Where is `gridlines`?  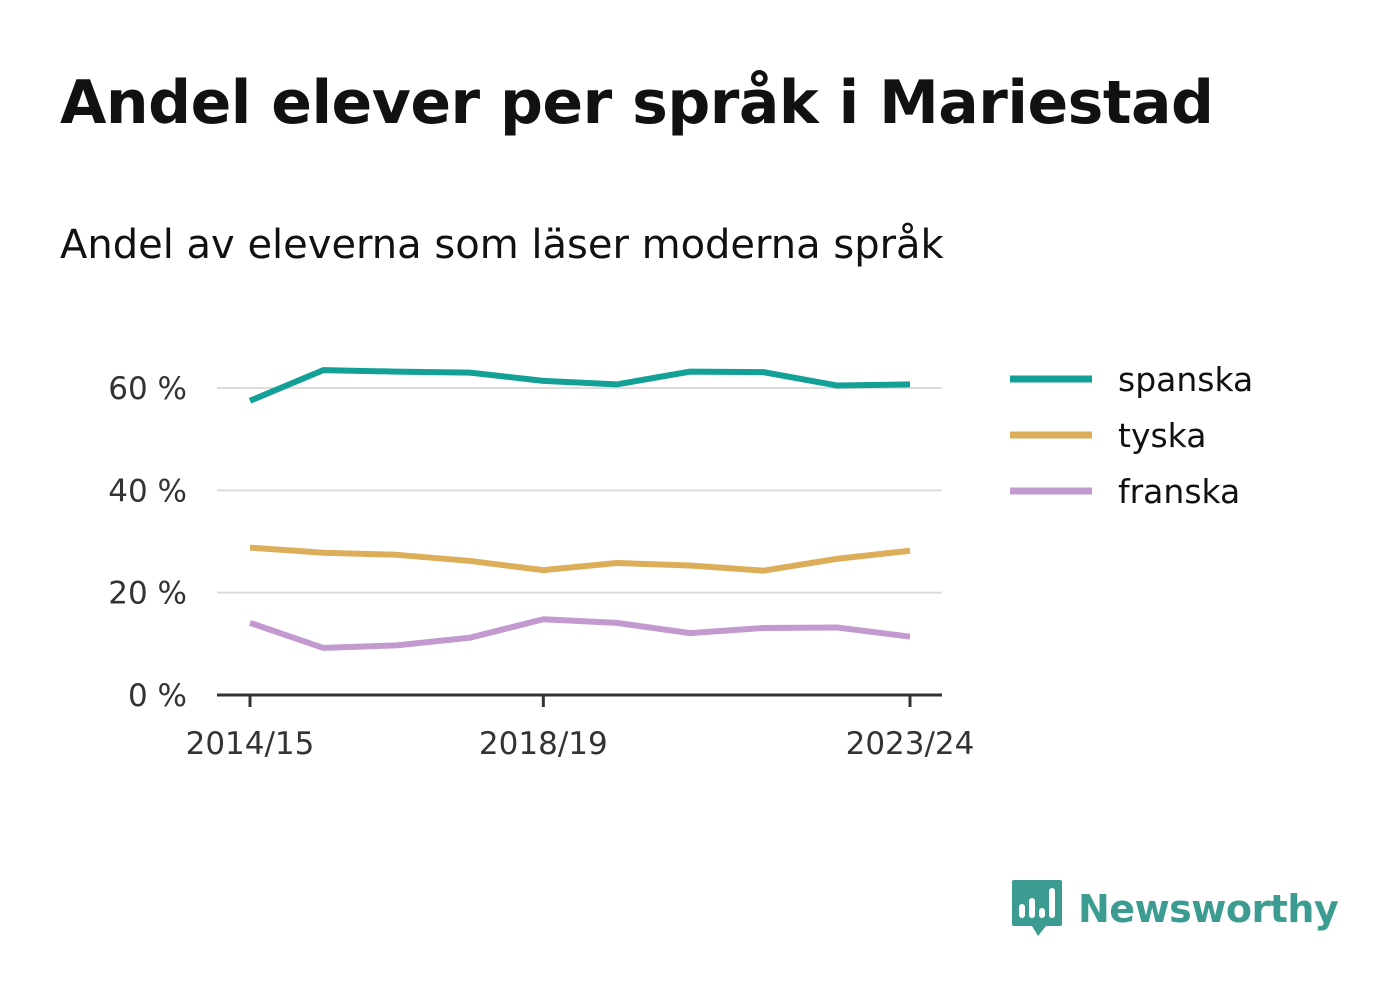
gridlines is located at coordinates (579, 490).